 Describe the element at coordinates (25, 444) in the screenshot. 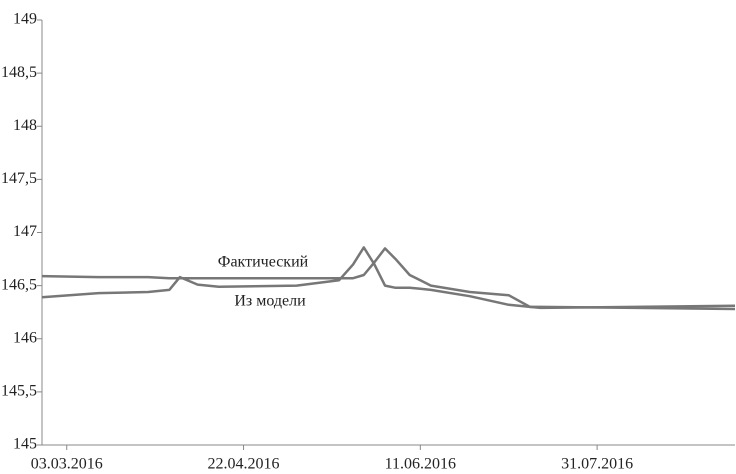

I see `y-tick-label: 145` at that location.